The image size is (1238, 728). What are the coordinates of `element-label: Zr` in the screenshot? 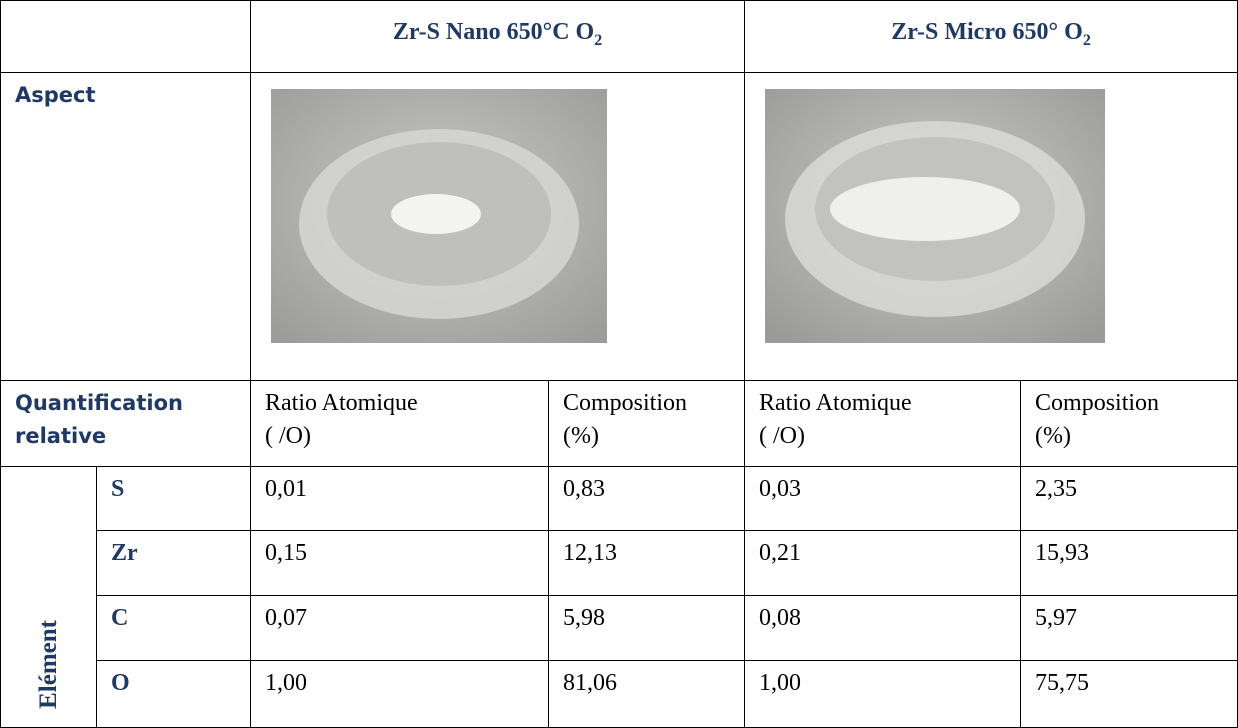 It's located at (173, 563).